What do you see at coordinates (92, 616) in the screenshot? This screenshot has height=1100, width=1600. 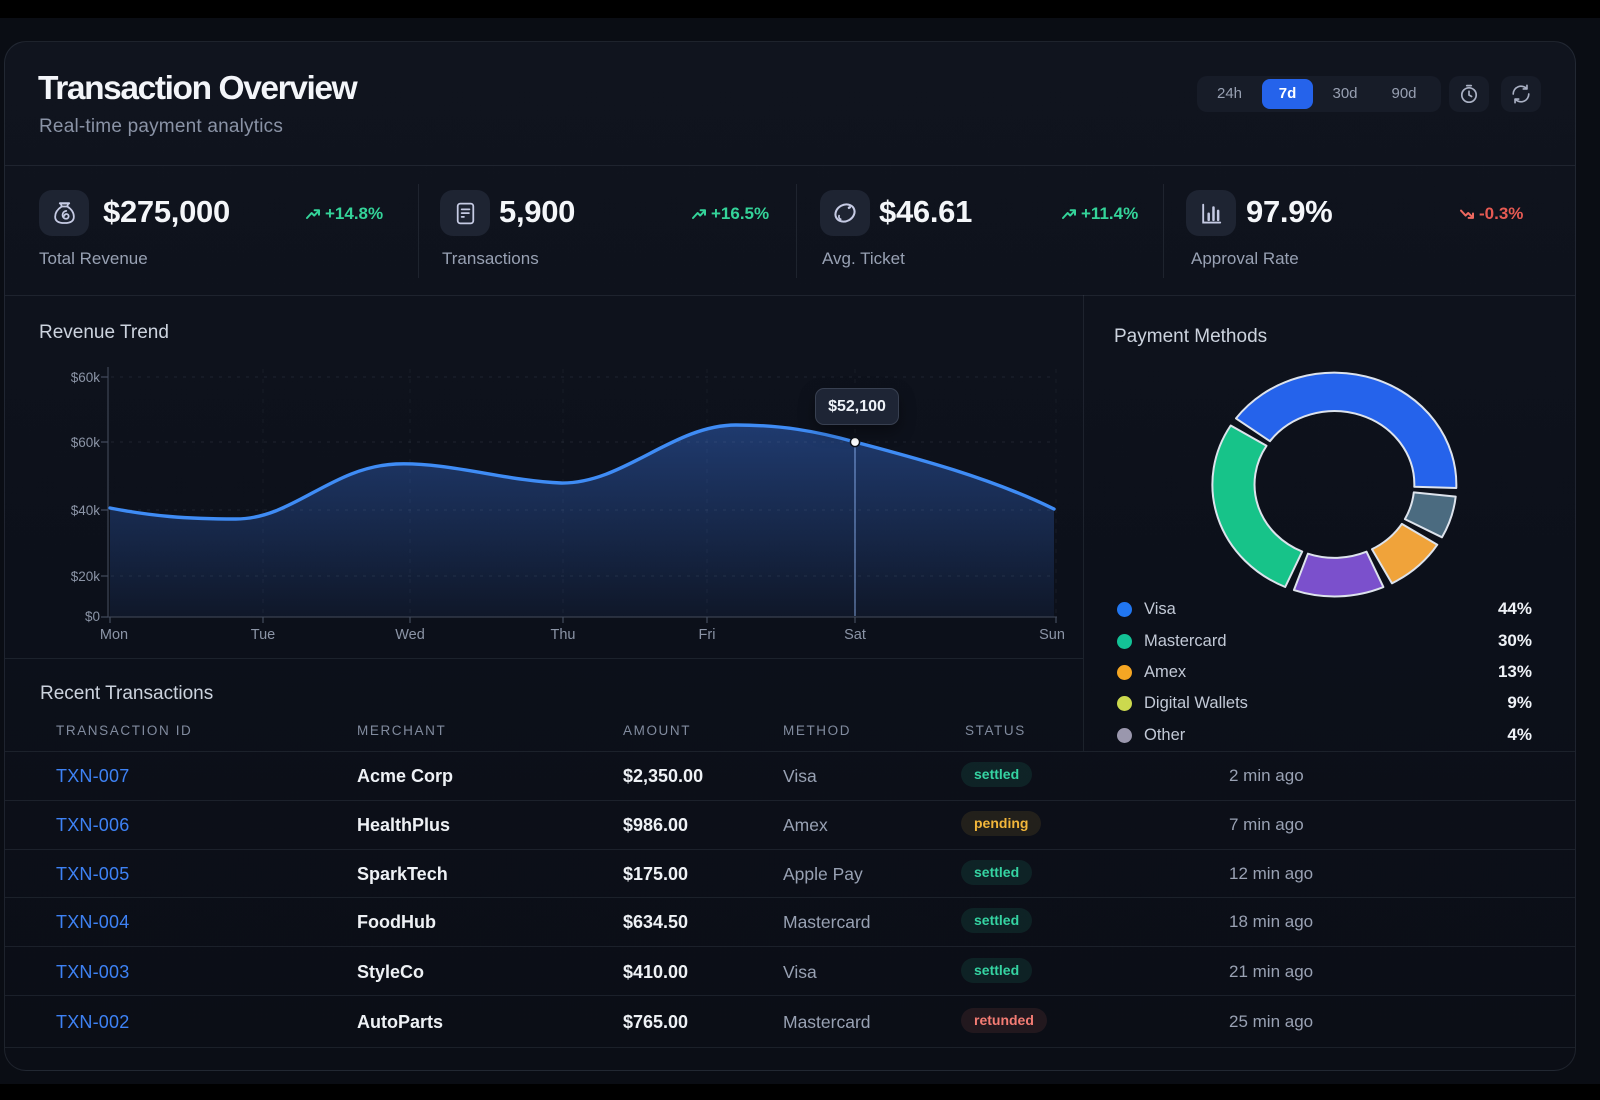 I see `svg-text: $0` at bounding box center [92, 616].